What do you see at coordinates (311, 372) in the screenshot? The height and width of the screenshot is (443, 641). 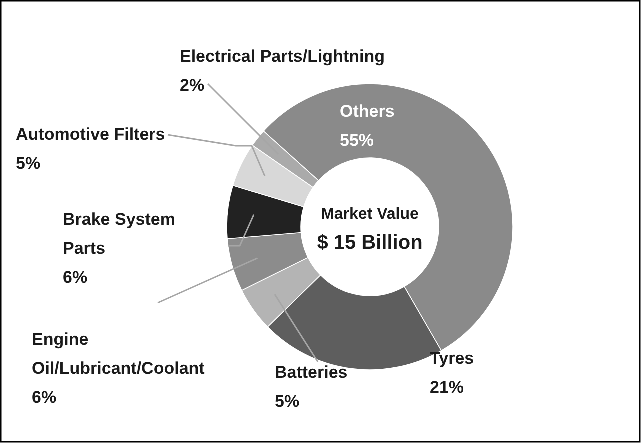 I see `slice-label: Batteries` at bounding box center [311, 372].